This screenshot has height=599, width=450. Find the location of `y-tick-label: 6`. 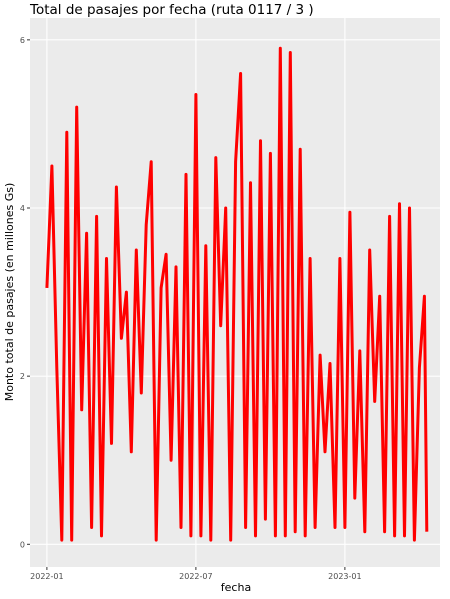

y-tick-label: 6 is located at coordinates (22, 40).